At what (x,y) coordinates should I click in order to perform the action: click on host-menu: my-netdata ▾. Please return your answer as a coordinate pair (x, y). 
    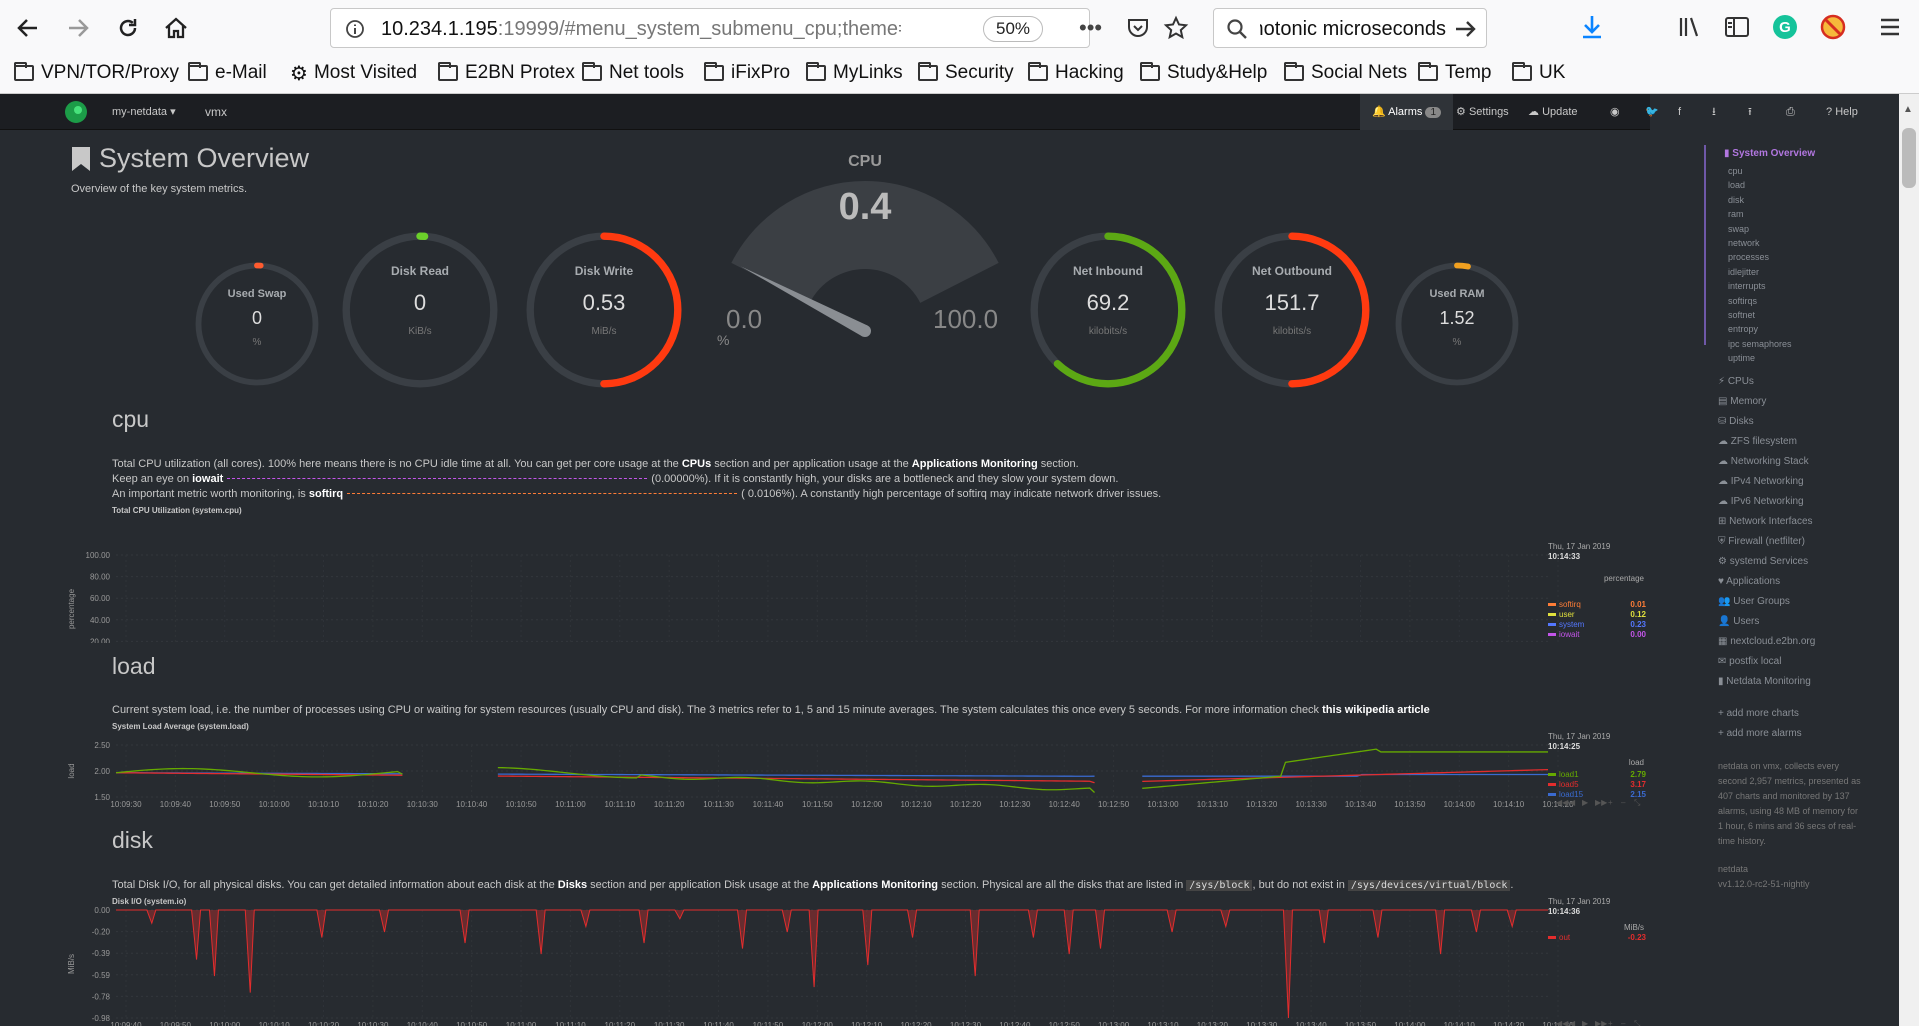
    Looking at the image, I should click on (144, 112).